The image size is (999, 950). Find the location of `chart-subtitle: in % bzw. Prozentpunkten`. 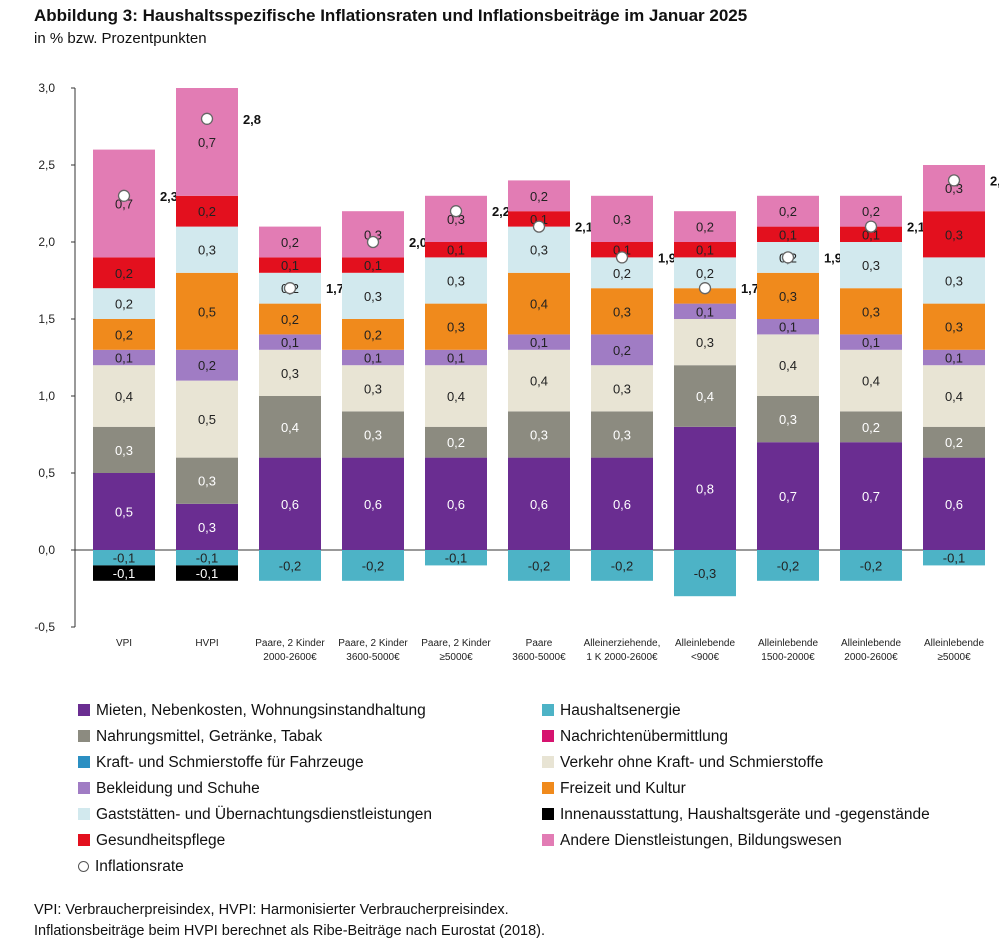

chart-subtitle: in % bzw. Prozentpunkten is located at coordinates (120, 38).